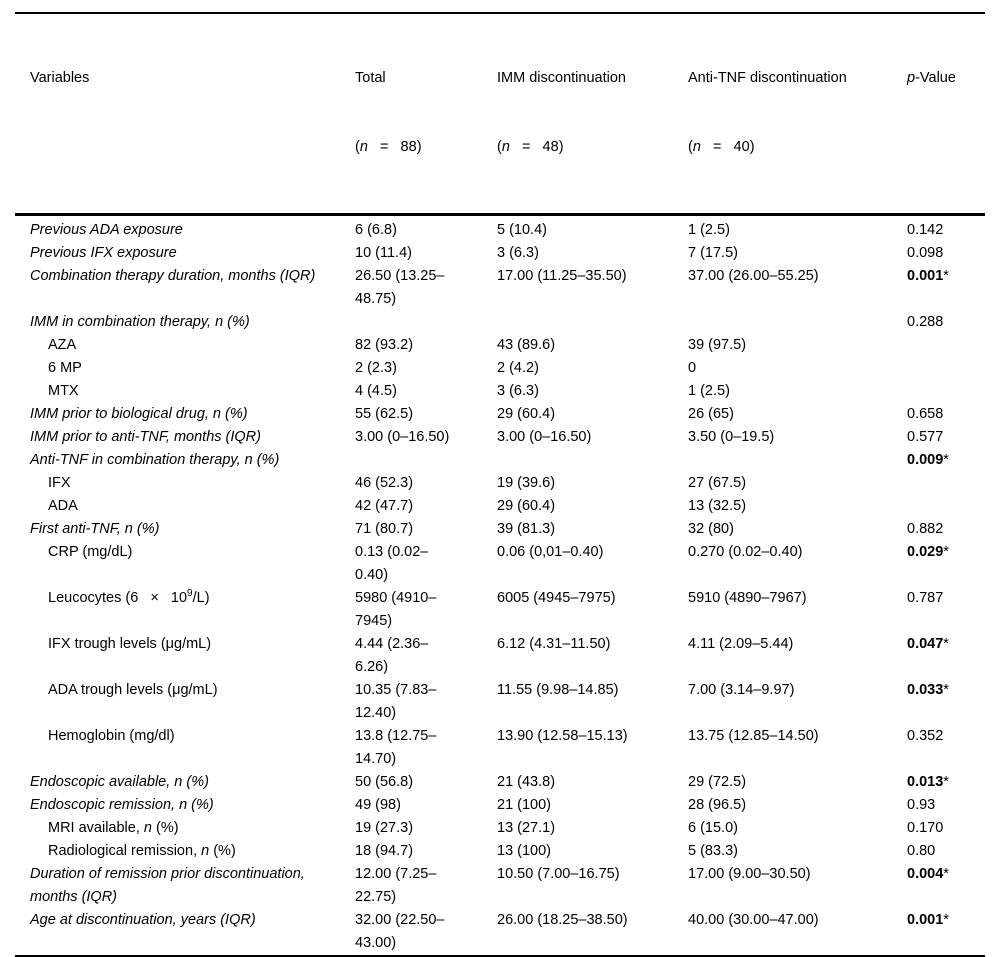  I want to click on cell-imm-discontinuation: 13 (100), so click(524, 851).